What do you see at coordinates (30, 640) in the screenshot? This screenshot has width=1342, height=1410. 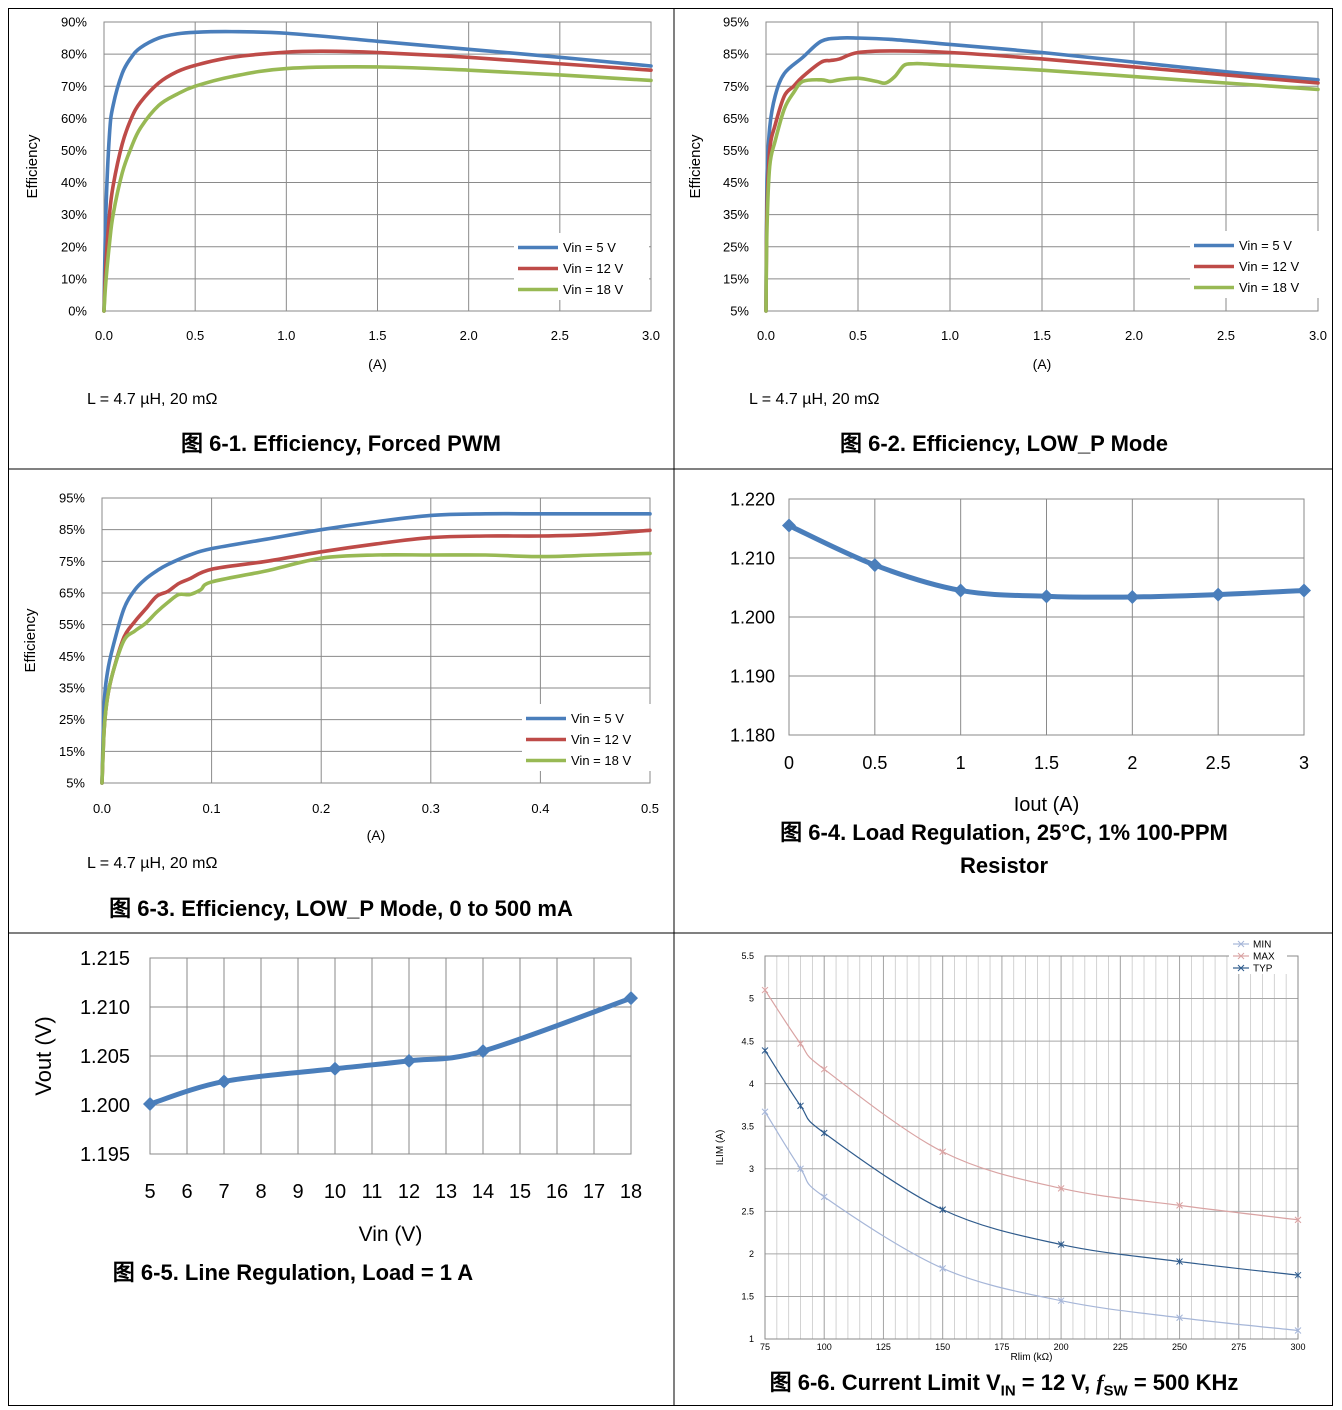 I see `y-axis-label: Efficiency` at bounding box center [30, 640].